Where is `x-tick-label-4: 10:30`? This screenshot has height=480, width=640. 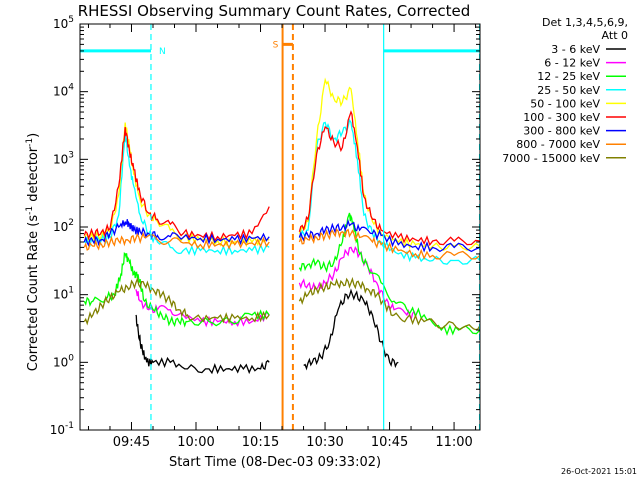
x-tick-label-4: 10:30 is located at coordinates (324, 442).